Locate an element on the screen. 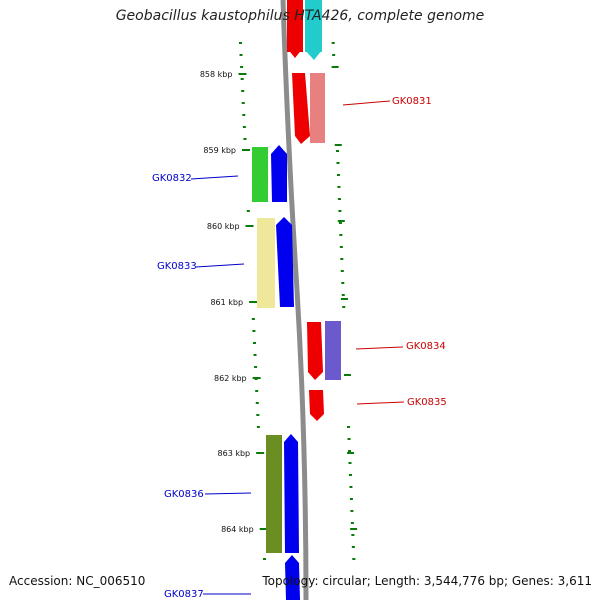 Image resolution: width=600 pixels, height=604 pixels. gene-GK0834-cds is located at coordinates (333, 350).